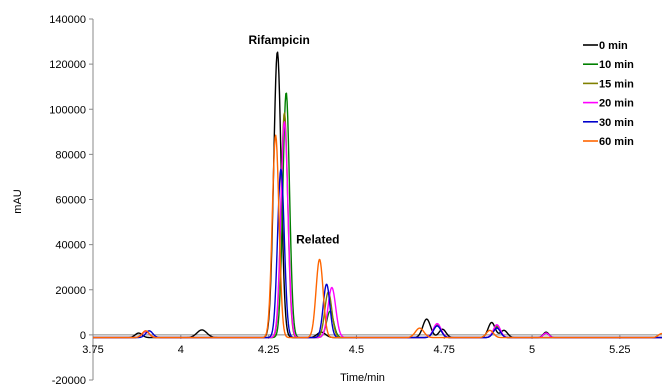  Describe the element at coordinates (613, 46) in the screenshot. I see `legend-label: 0 min` at that location.